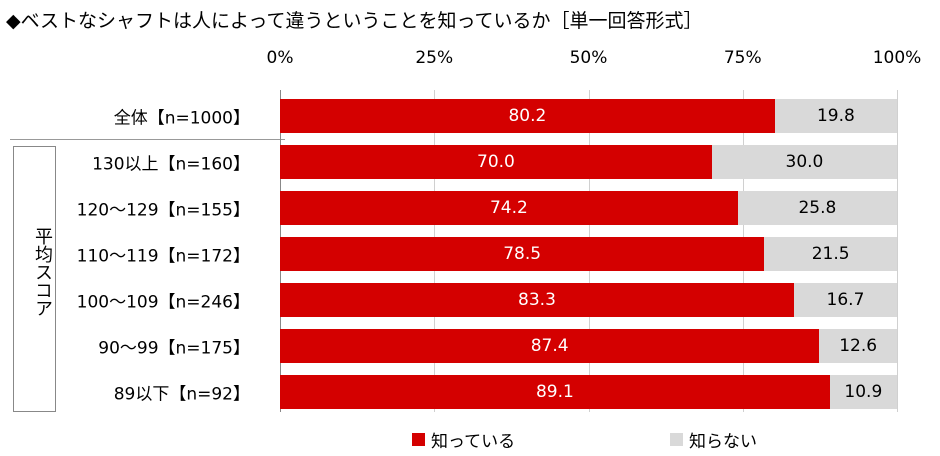 This screenshot has width=940, height=456. I want to click on bar-unknown: 21.5, so click(830, 254).